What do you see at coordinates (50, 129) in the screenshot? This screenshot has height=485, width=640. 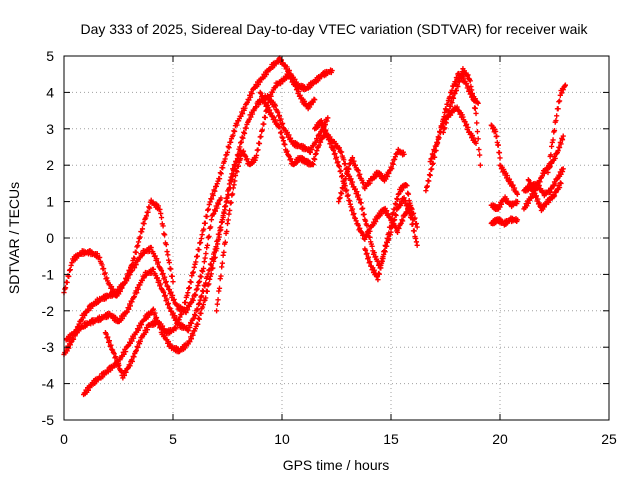 I see `y-tick-label: 3` at bounding box center [50, 129].